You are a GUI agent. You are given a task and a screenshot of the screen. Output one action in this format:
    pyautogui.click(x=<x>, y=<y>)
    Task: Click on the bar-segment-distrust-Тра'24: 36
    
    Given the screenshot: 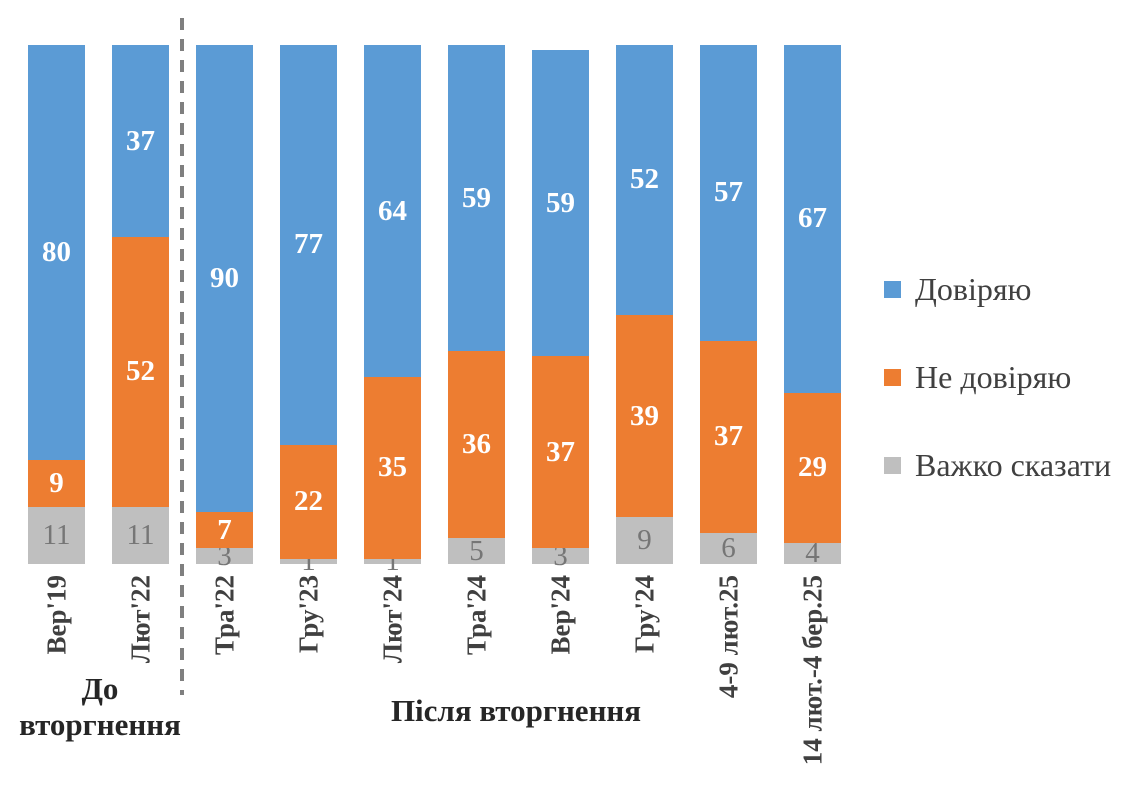 What is the action you would take?
    pyautogui.click(x=476, y=445)
    